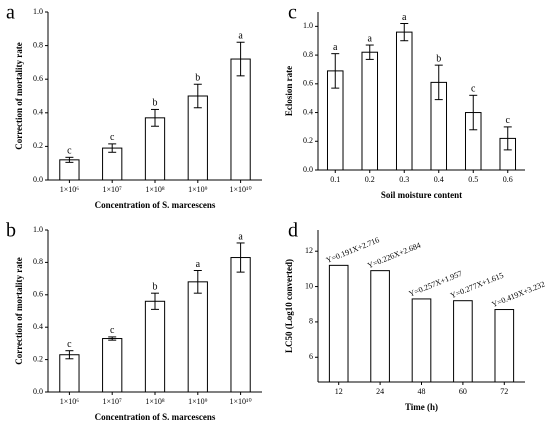 The image size is (550, 430). I want to click on x-tick-label: 60, so click(463, 391).